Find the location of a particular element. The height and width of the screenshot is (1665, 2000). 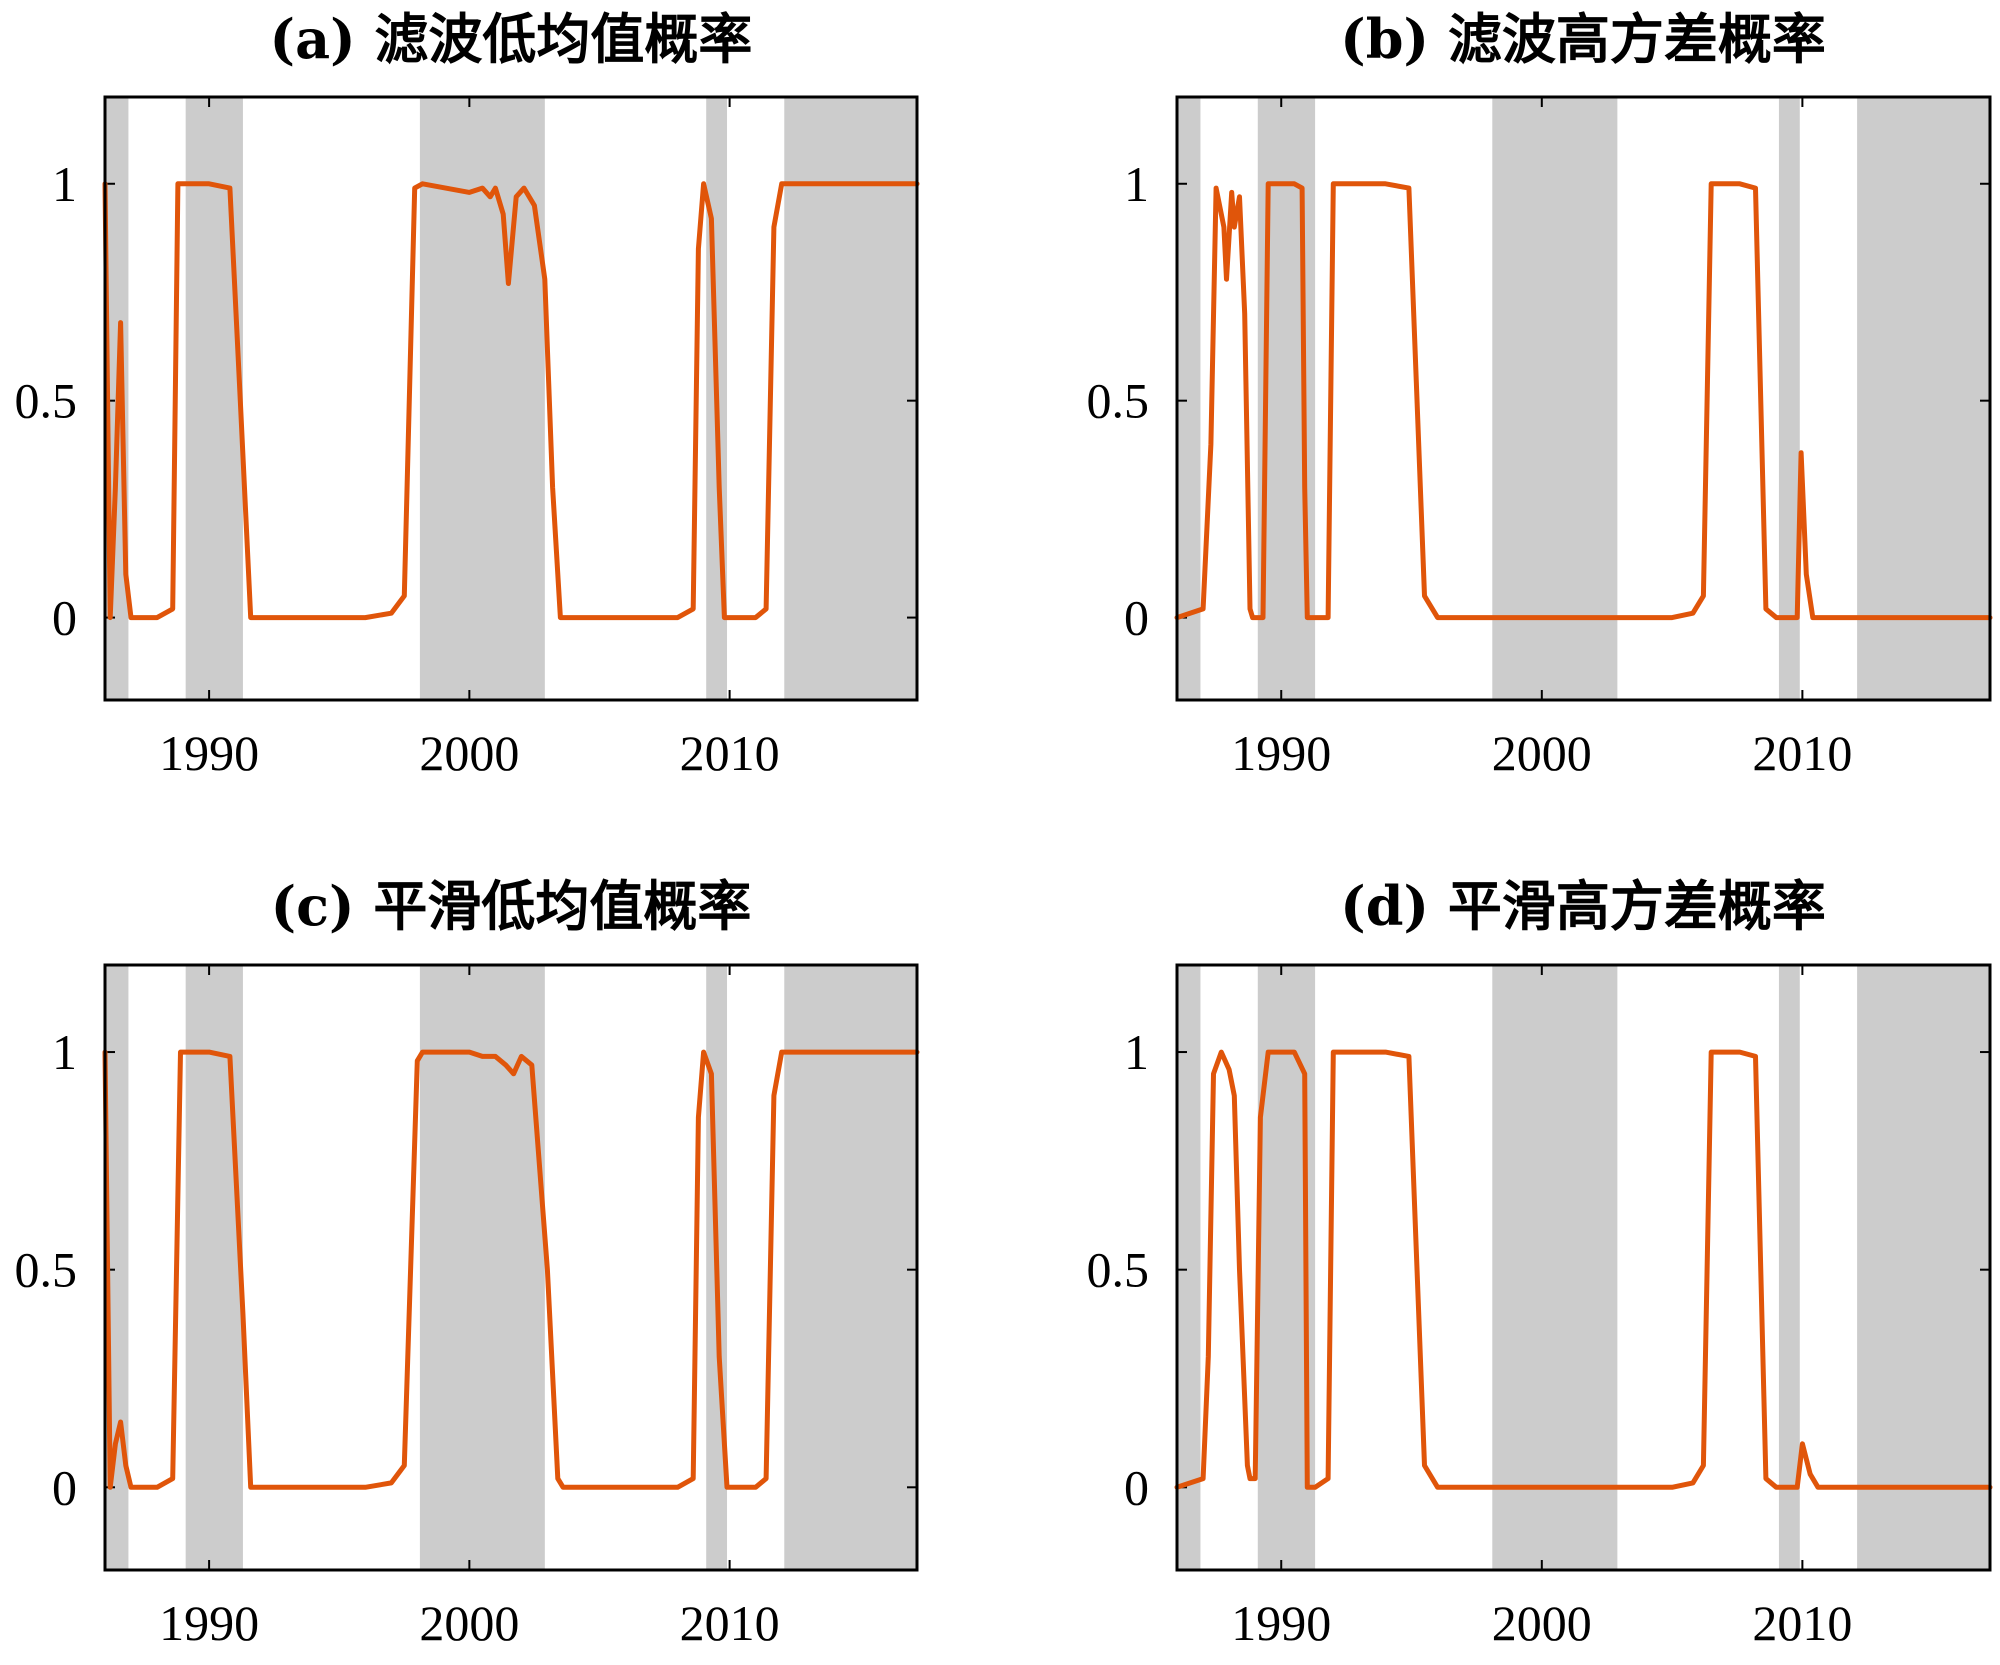

y-tick-label-c-1: 0.5 is located at coordinates (46, 1270).